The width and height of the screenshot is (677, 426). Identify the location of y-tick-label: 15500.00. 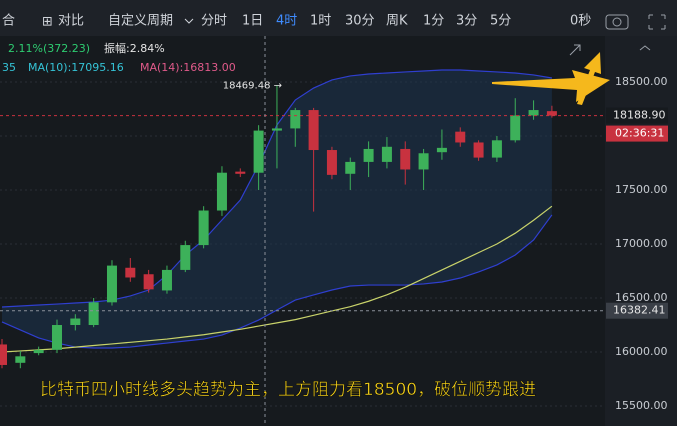
(641, 405).